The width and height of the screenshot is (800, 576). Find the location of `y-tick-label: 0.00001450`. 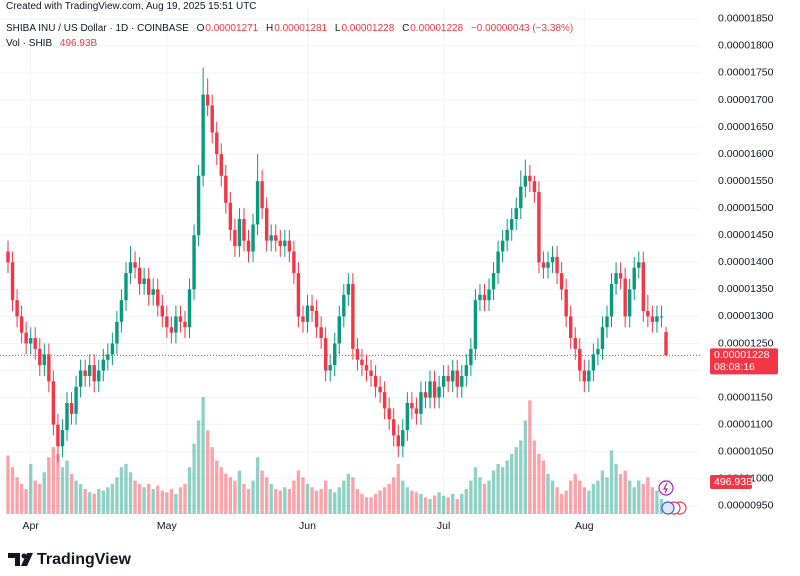

y-tick-label: 0.00001450 is located at coordinates (746, 235).